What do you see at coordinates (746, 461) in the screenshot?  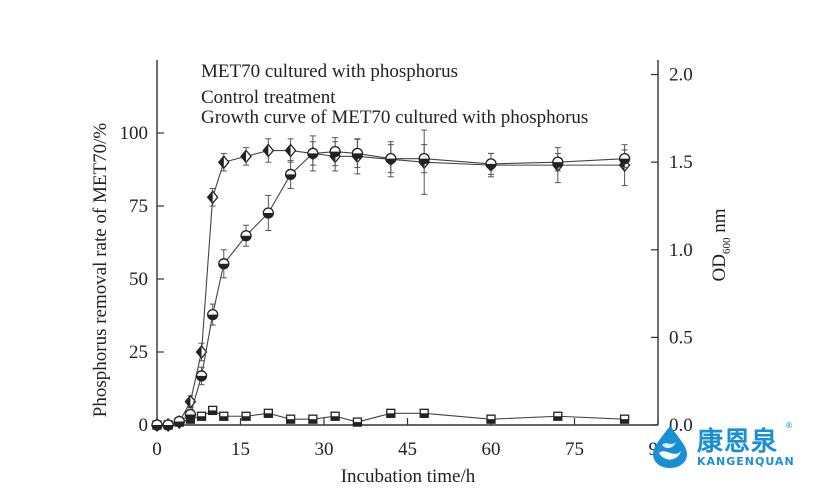 I see `logo-english-text: KANGENQUAN` at bounding box center [746, 461].